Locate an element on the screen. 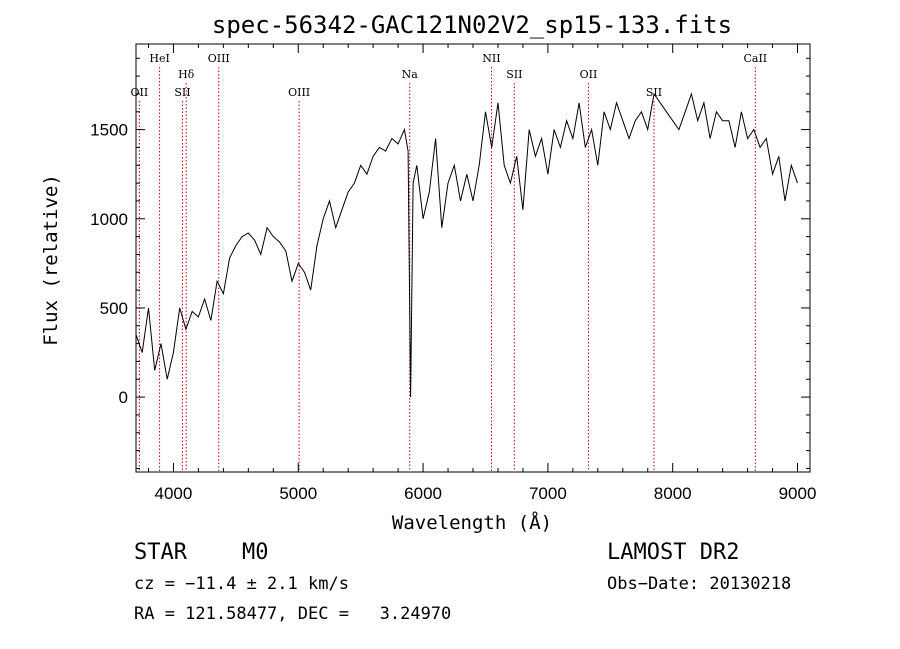 Image resolution: width=900 pixels, height=649 pixels. x-tick-label: 6000 is located at coordinates (423, 493).